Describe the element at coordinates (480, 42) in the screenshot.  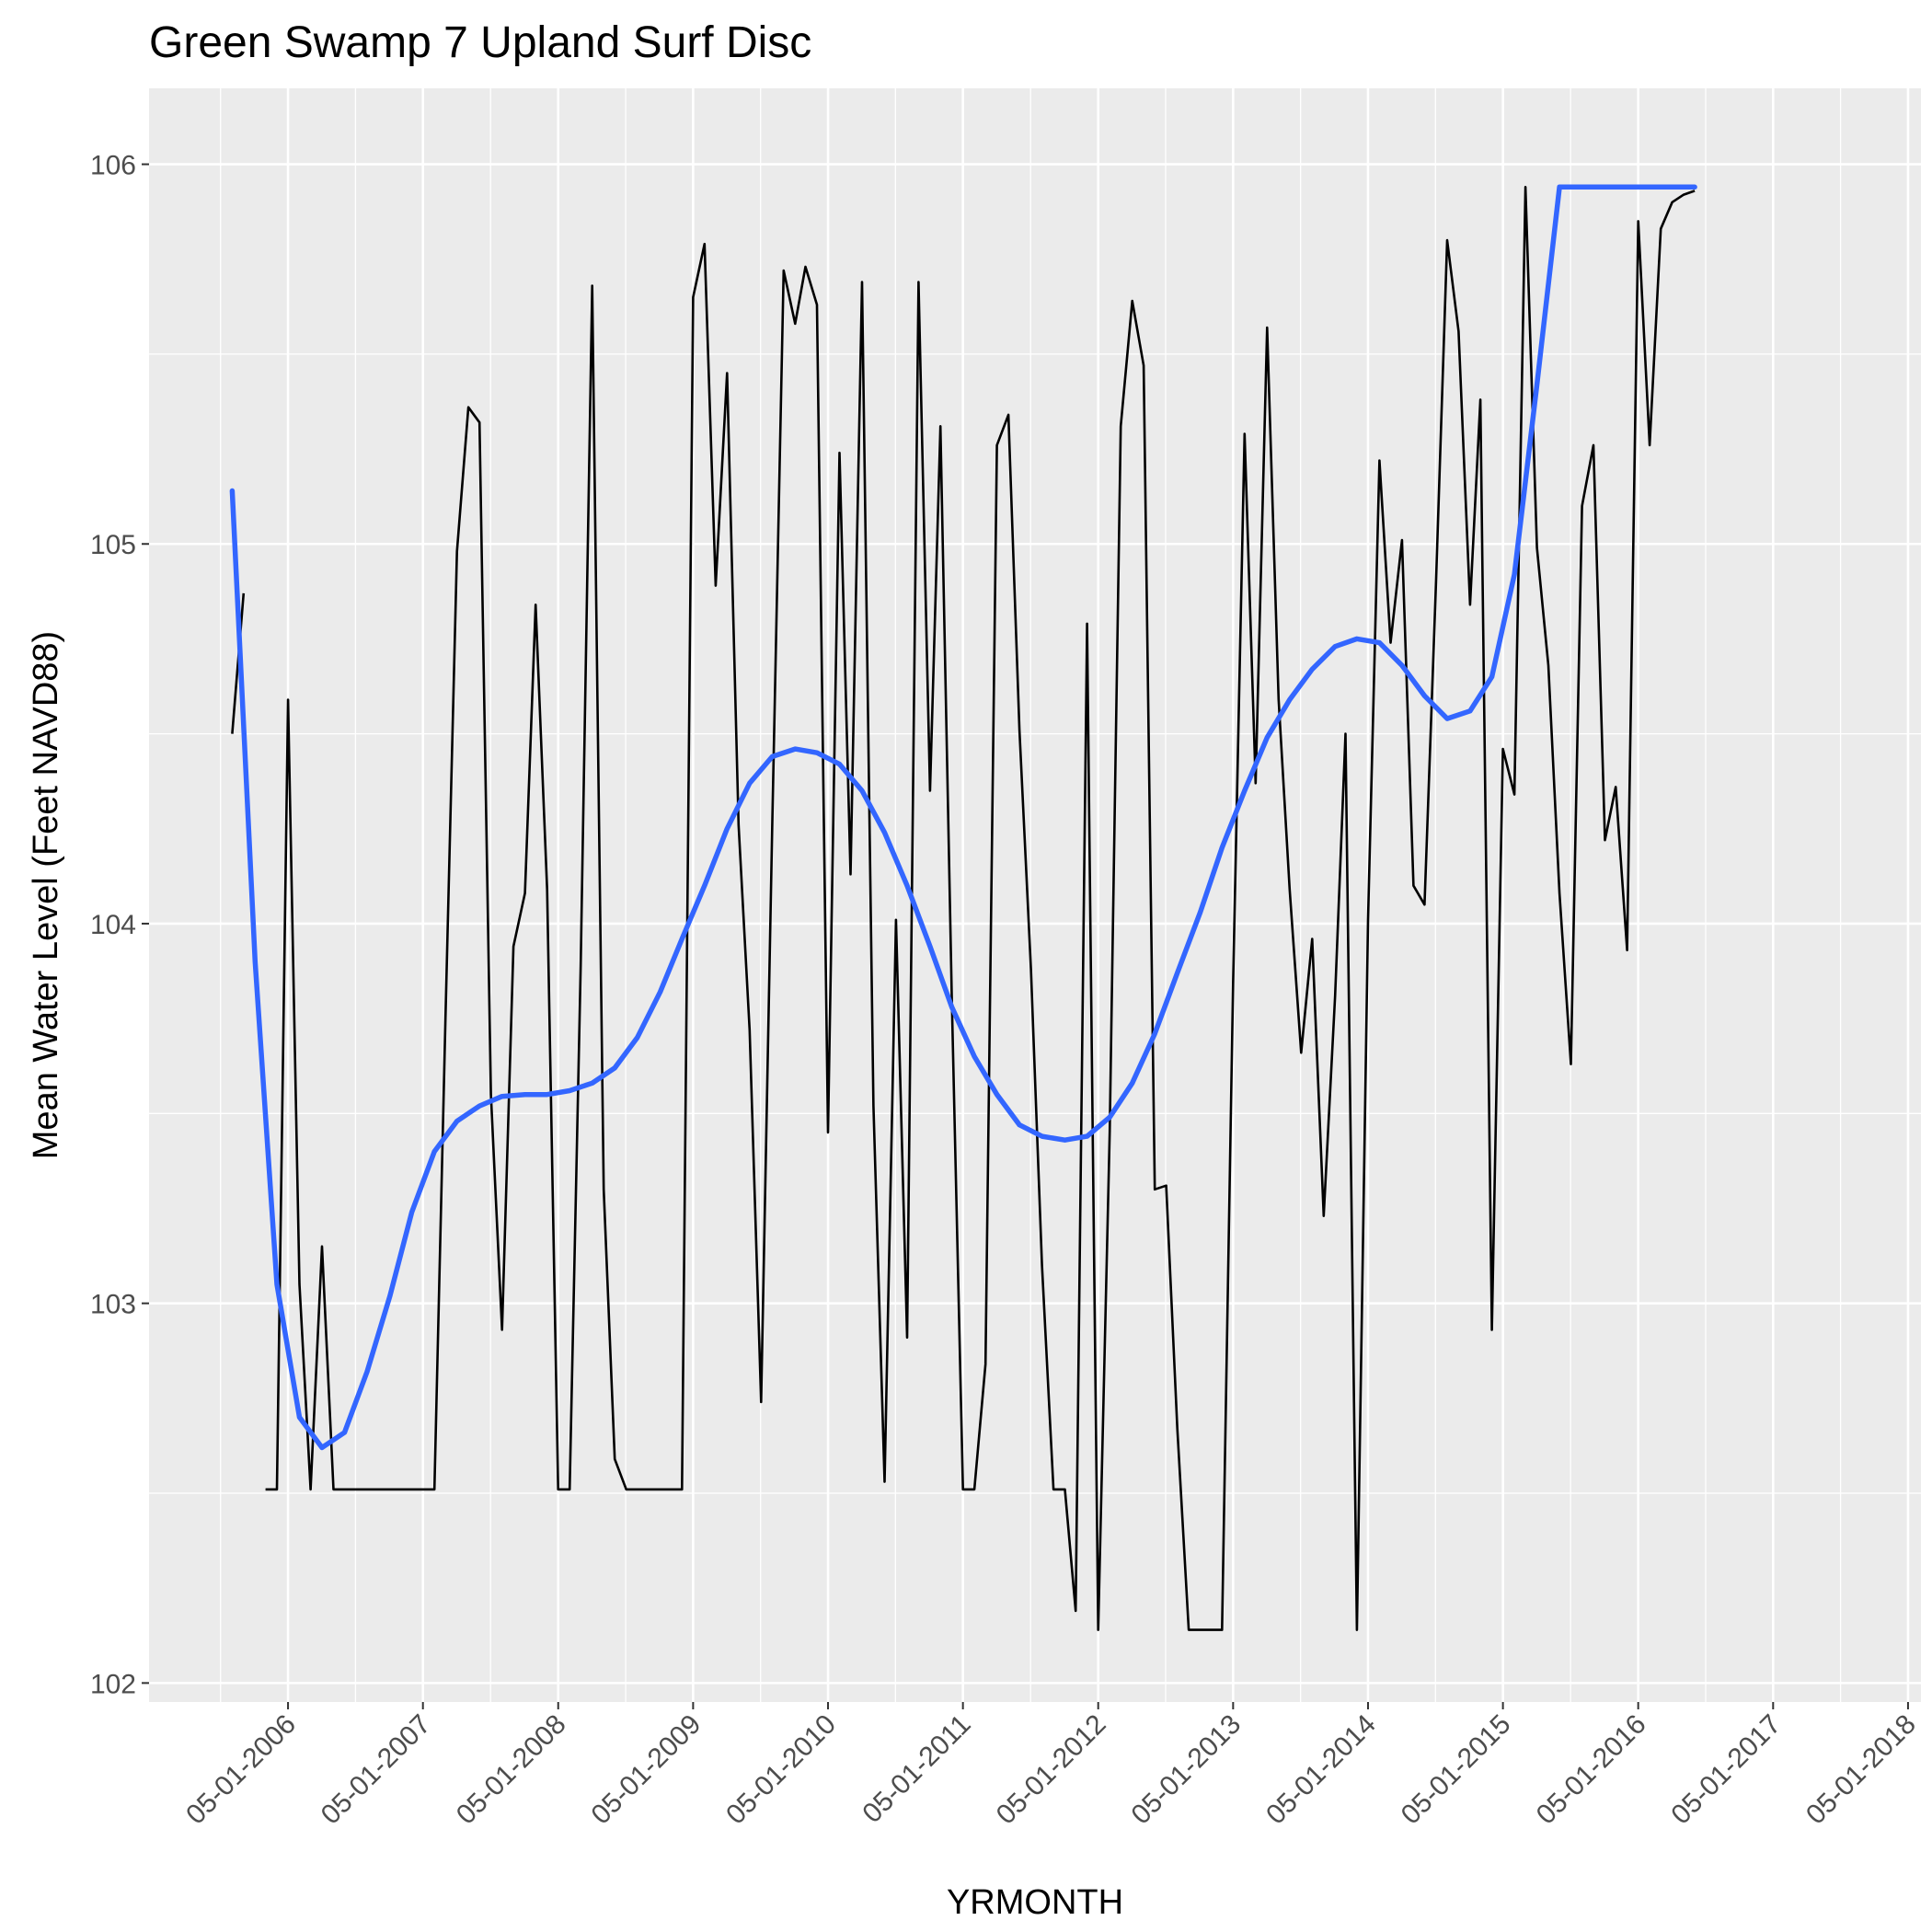
I see `chart-title: Green Swamp 7 Upland Surf Disc` at that location.